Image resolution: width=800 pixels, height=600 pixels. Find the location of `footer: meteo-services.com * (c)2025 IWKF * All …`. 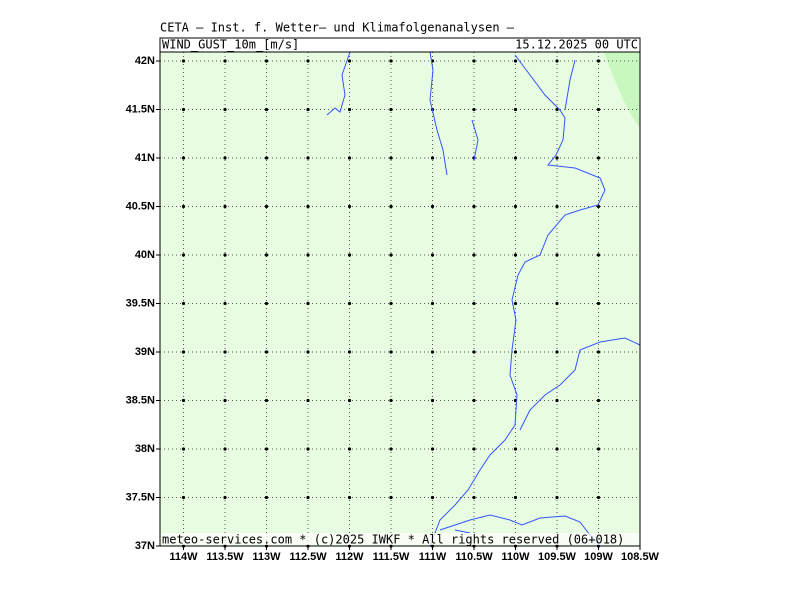

footer: meteo-services.com * (c)2025 IWKF * All … is located at coordinates (393, 540).